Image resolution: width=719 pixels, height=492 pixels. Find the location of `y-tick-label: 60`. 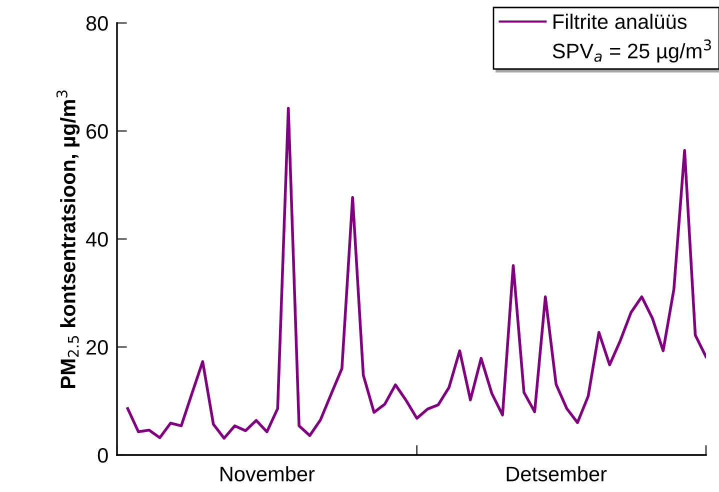

y-tick-label: 60 is located at coordinates (97, 131).